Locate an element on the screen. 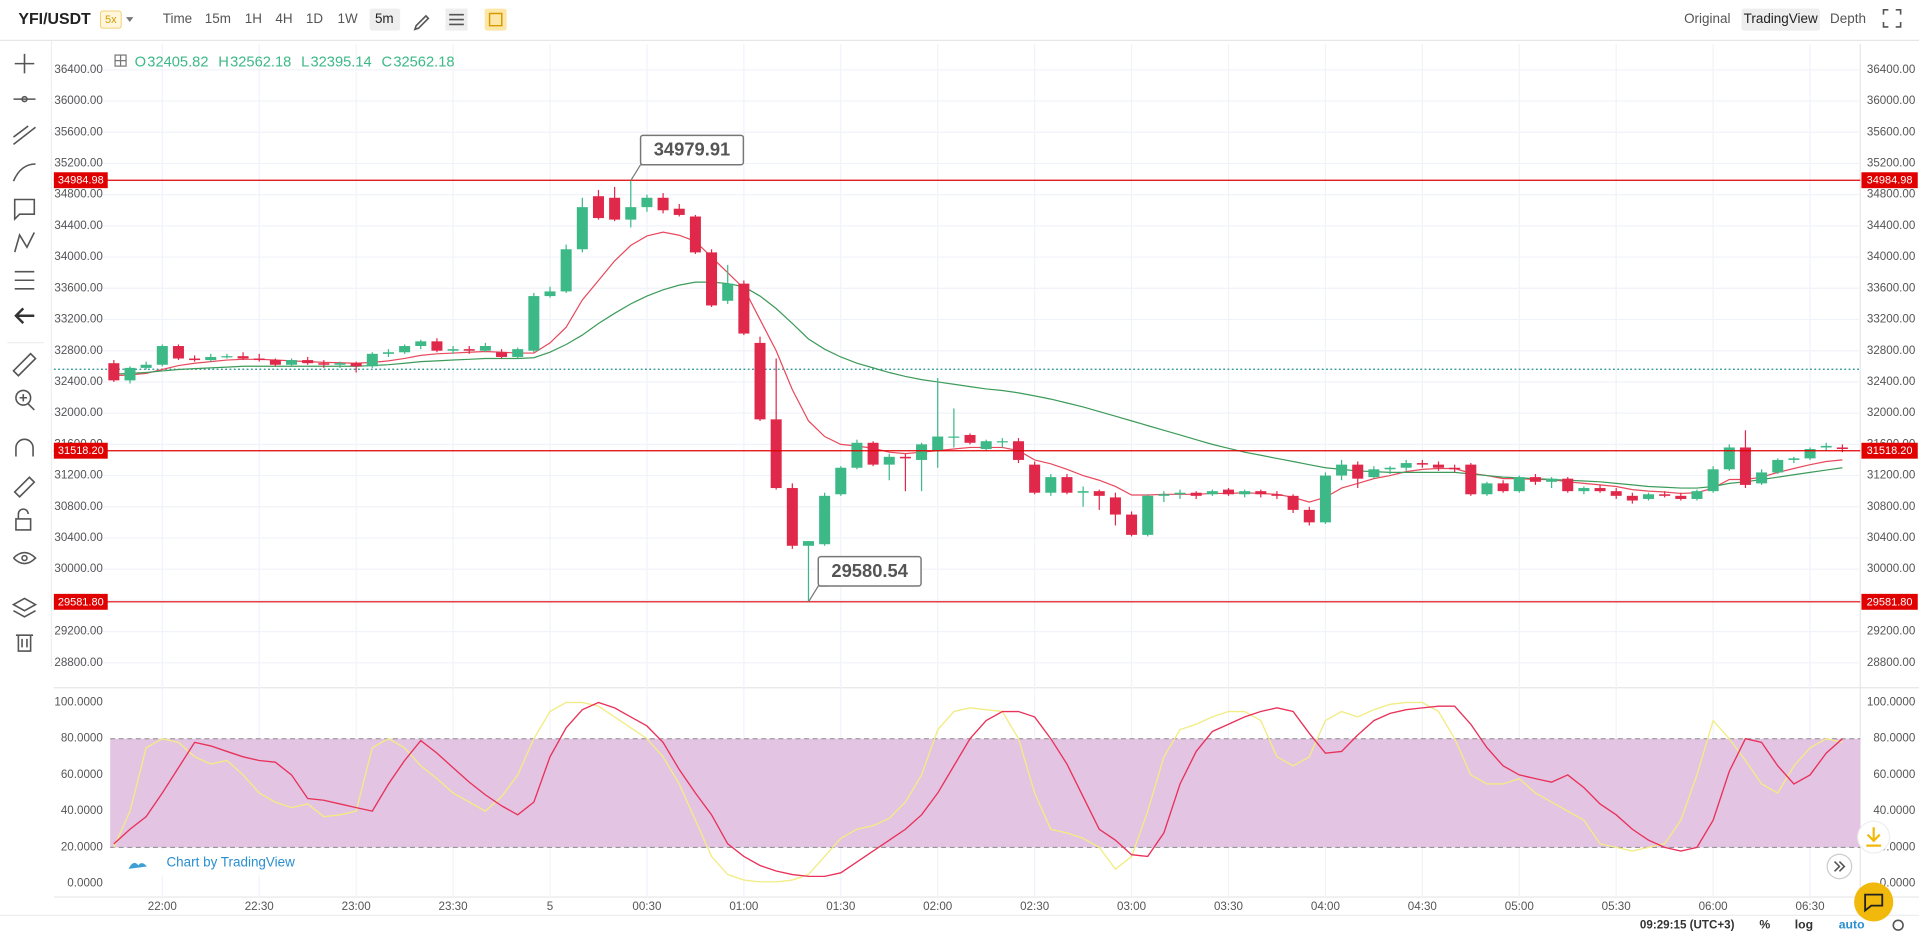 The width and height of the screenshot is (1919, 935). y-tick-label-right: 28800.00 is located at coordinates (1891, 662).